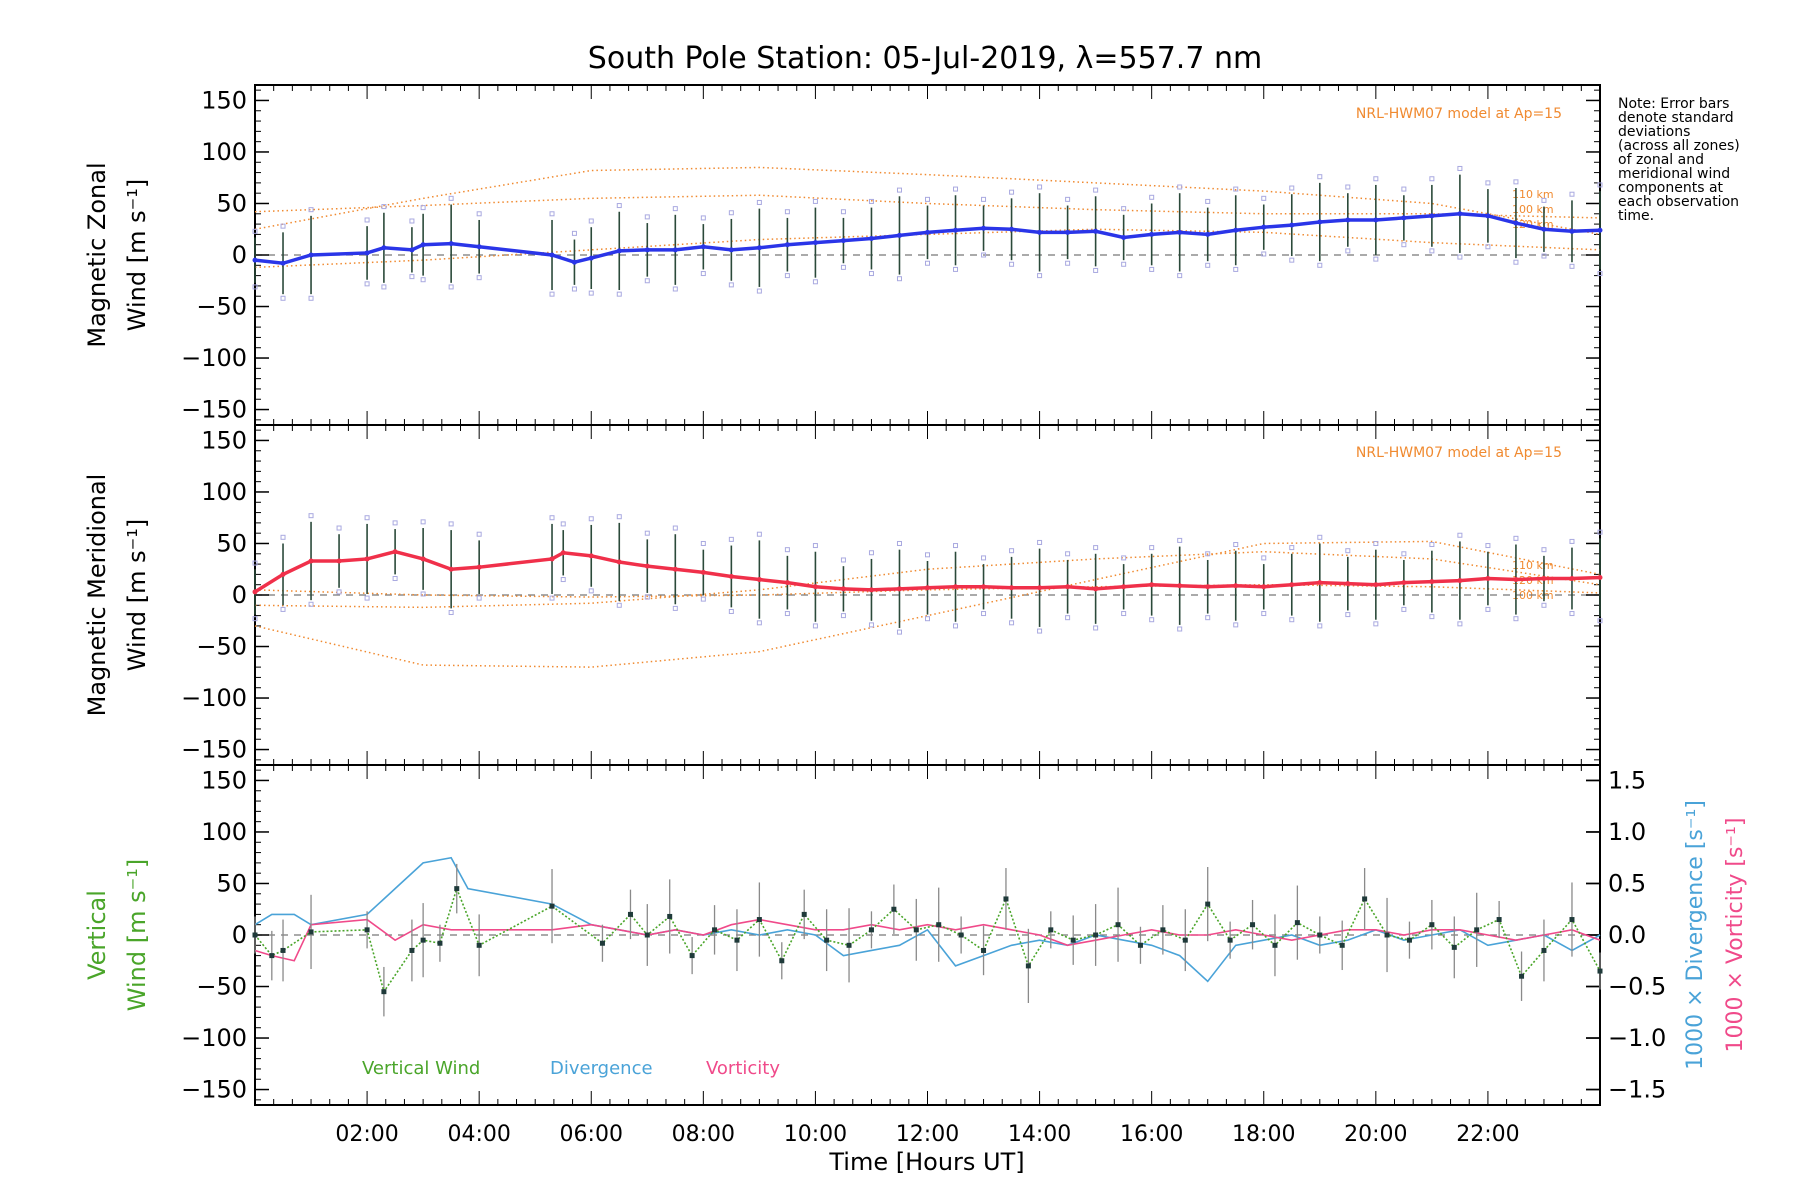 The width and height of the screenshot is (1800, 1200). What do you see at coordinates (137, 595) in the screenshot?
I see `y-axis-label-line2: Wind [m s⁻¹]` at bounding box center [137, 595].